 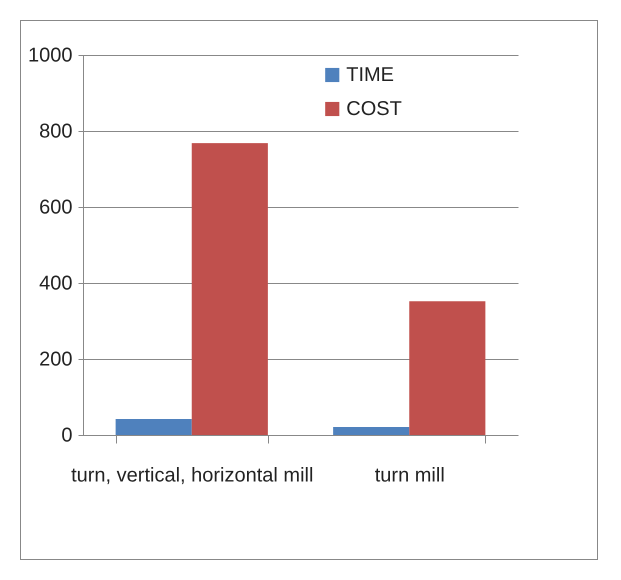 I want to click on legend-label: TIME, so click(x=370, y=75).